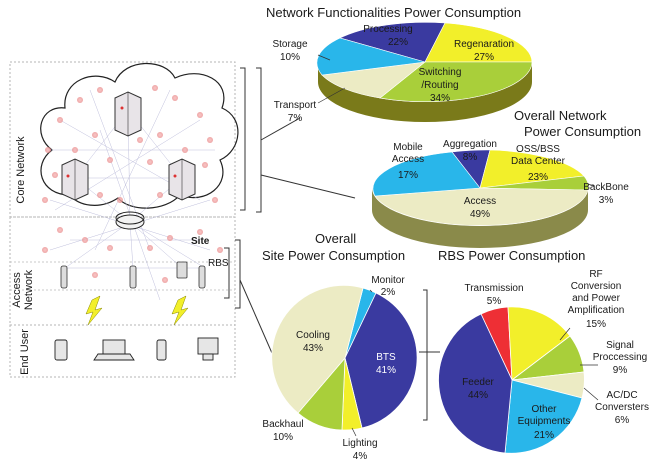  What do you see at coordinates (582, 131) in the screenshot?
I see `title-overall-network-2: Power Consumption` at bounding box center [582, 131].